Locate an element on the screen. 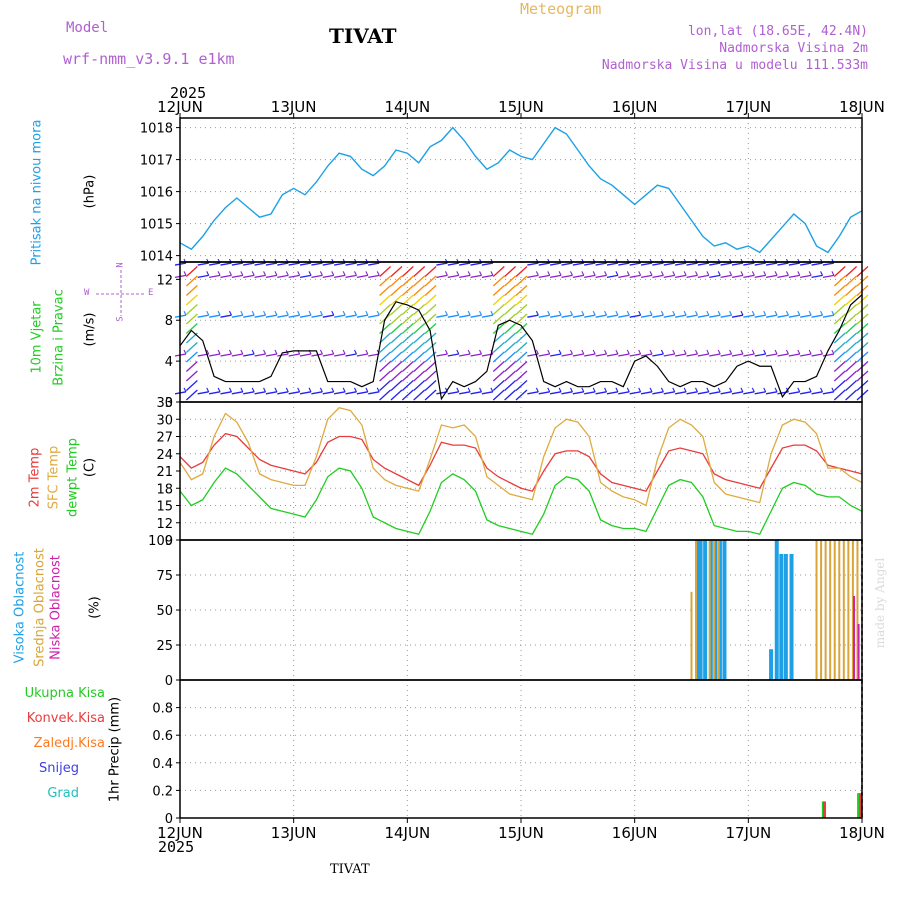  dewpt-temp-line is located at coordinates (521, 501).